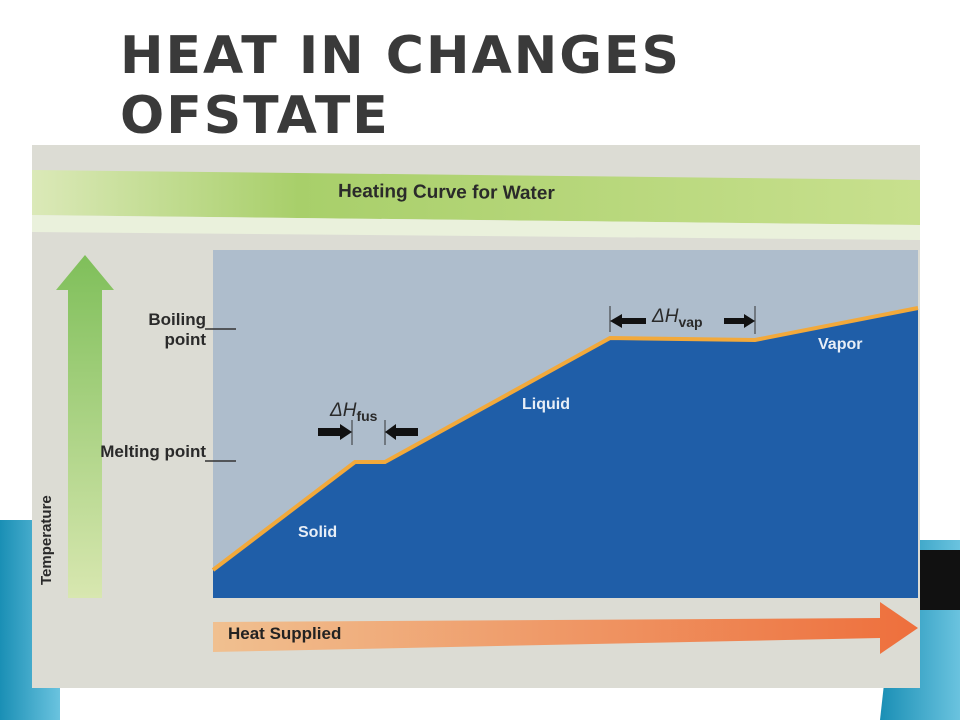 This screenshot has height=720, width=960. I want to click on level-label: Melting point, so click(153, 451).